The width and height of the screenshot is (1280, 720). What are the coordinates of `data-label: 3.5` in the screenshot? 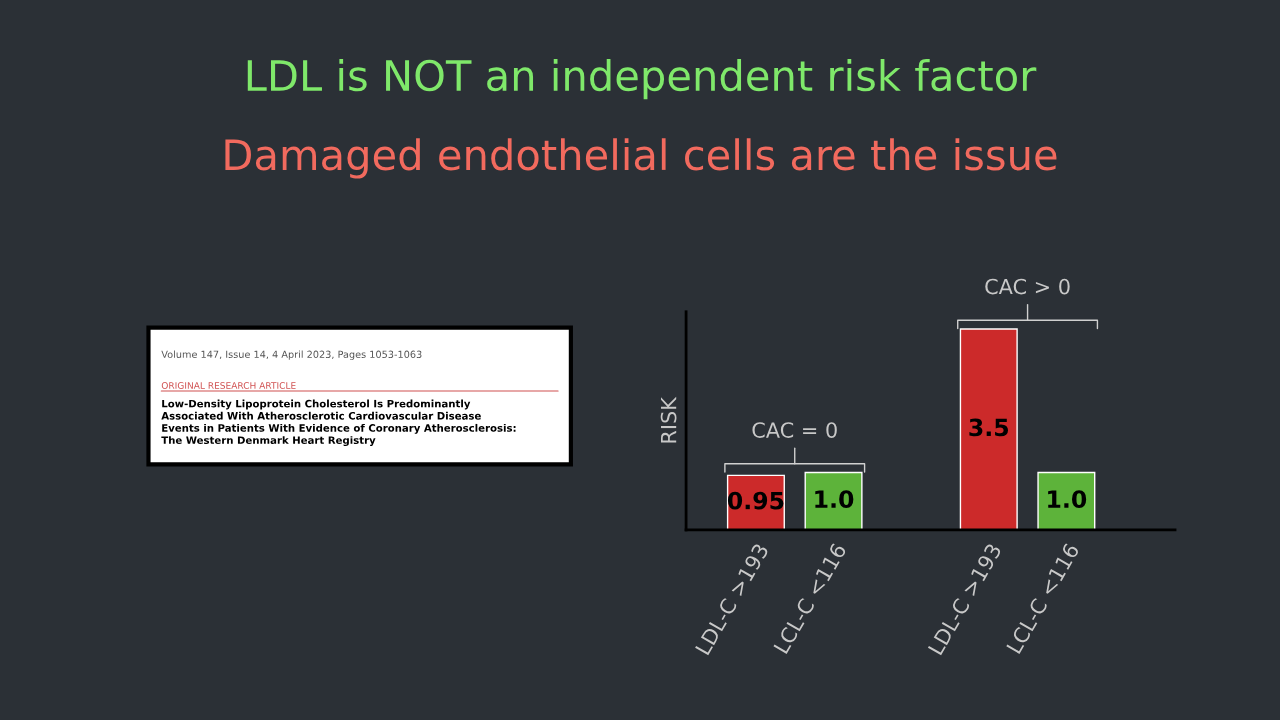 It's located at (989, 427).